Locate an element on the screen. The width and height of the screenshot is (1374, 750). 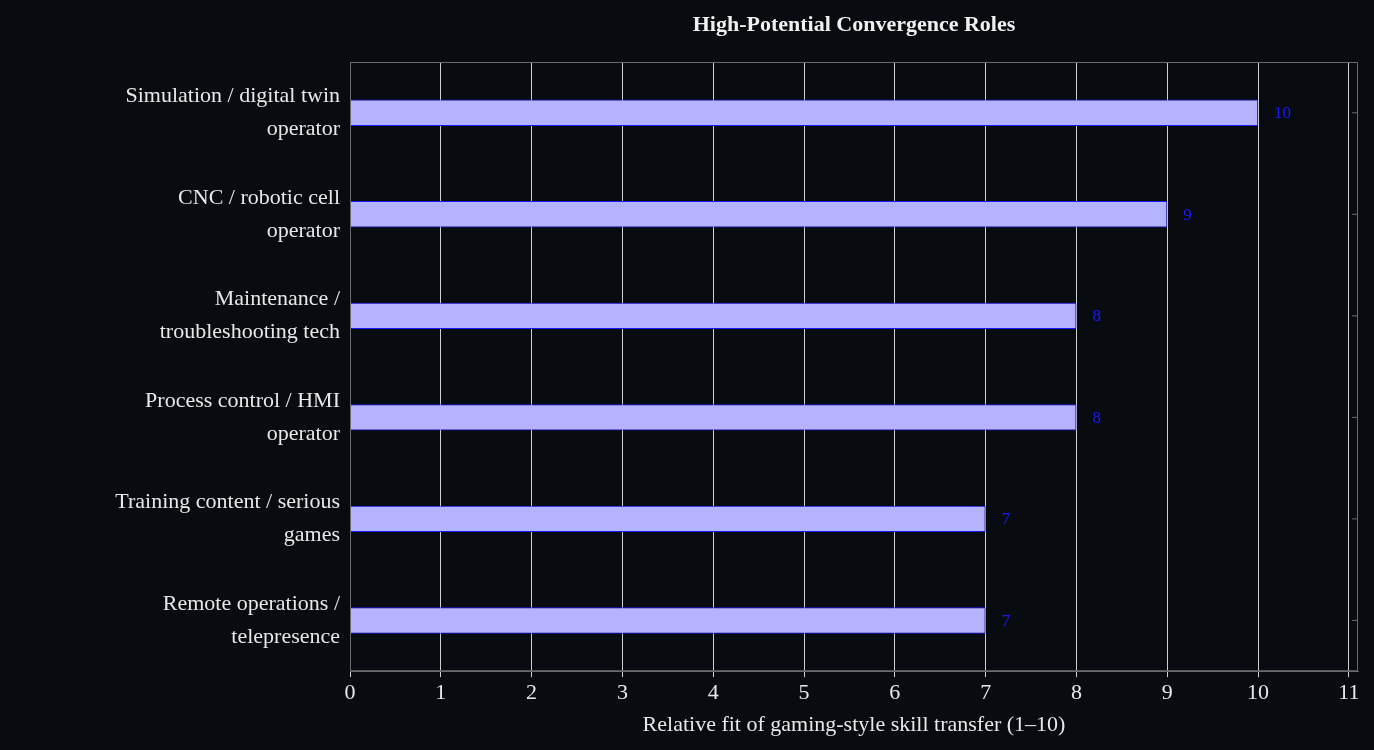
x-tick-label: 9 is located at coordinates (1167, 692).